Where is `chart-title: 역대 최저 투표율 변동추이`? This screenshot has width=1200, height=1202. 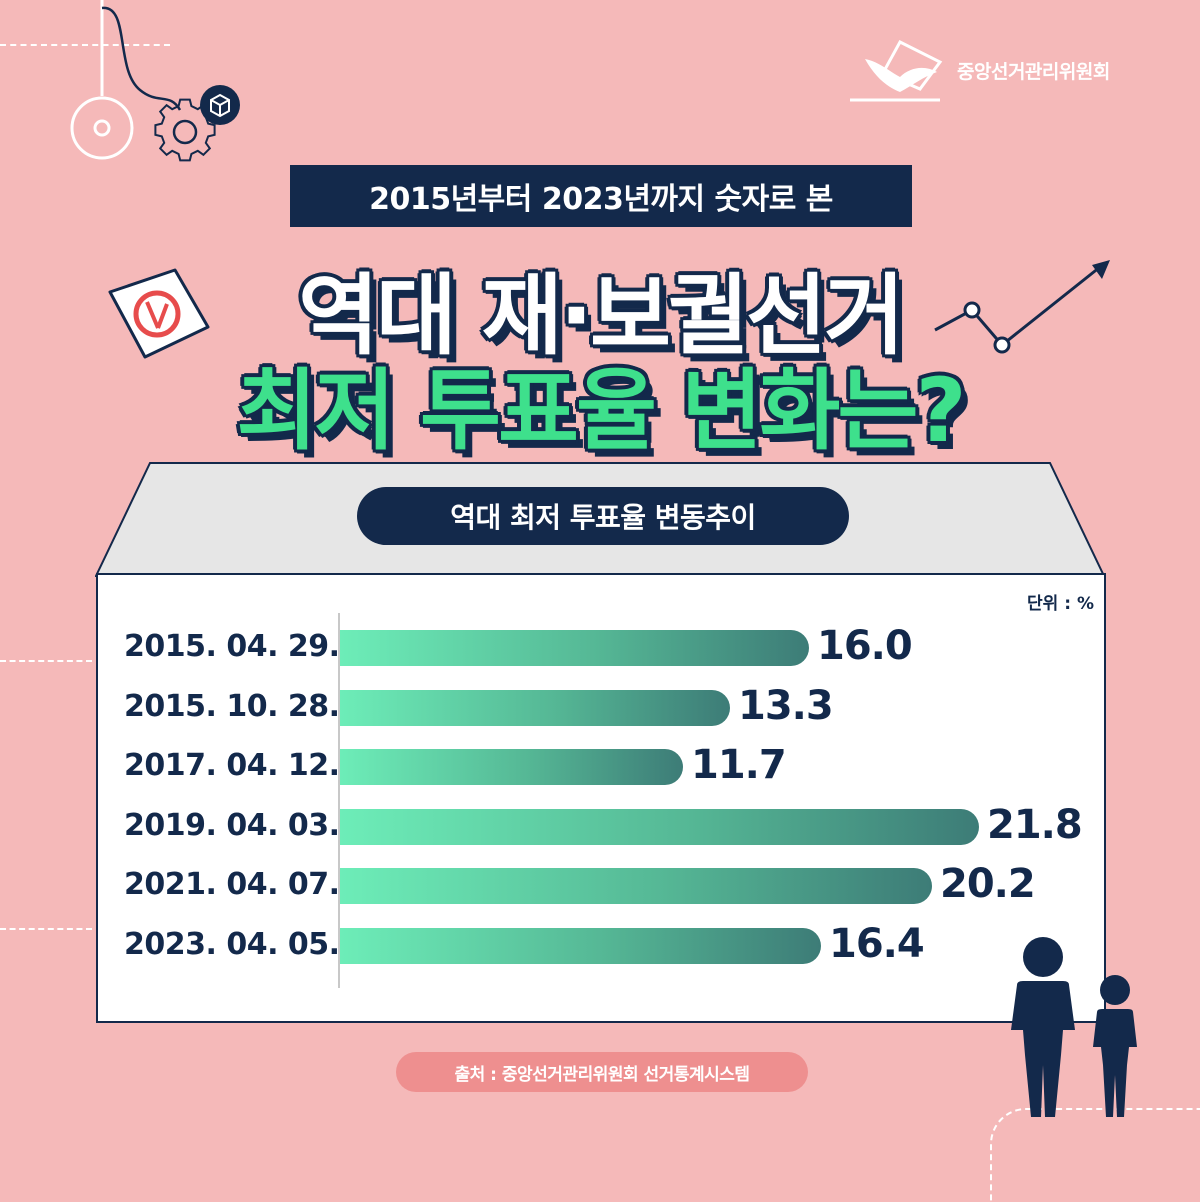
chart-title: 역대 최저 투표율 변동추이 is located at coordinates (603, 516).